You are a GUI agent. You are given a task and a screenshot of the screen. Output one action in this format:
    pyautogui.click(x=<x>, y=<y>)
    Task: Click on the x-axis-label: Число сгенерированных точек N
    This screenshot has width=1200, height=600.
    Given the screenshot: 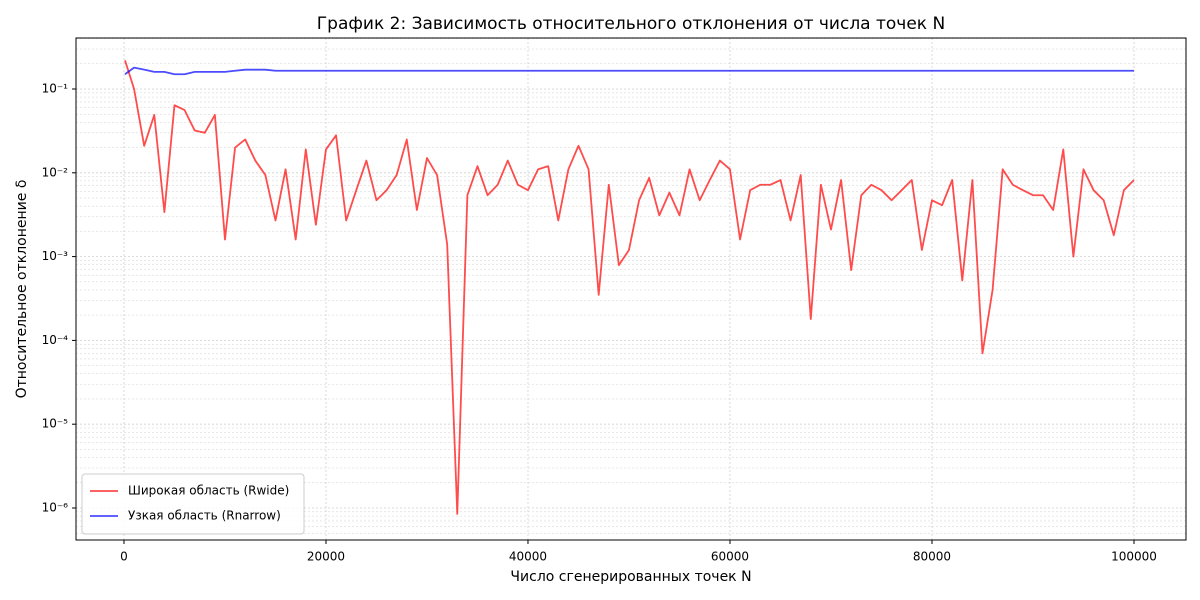 What is the action you would take?
    pyautogui.click(x=630, y=577)
    